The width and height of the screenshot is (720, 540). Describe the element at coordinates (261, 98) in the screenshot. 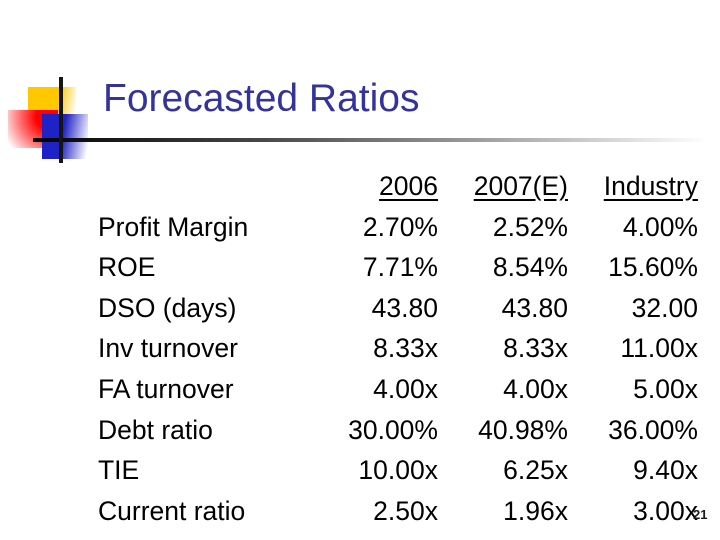

I see `slide-title: Forecasted Ratios` at that location.